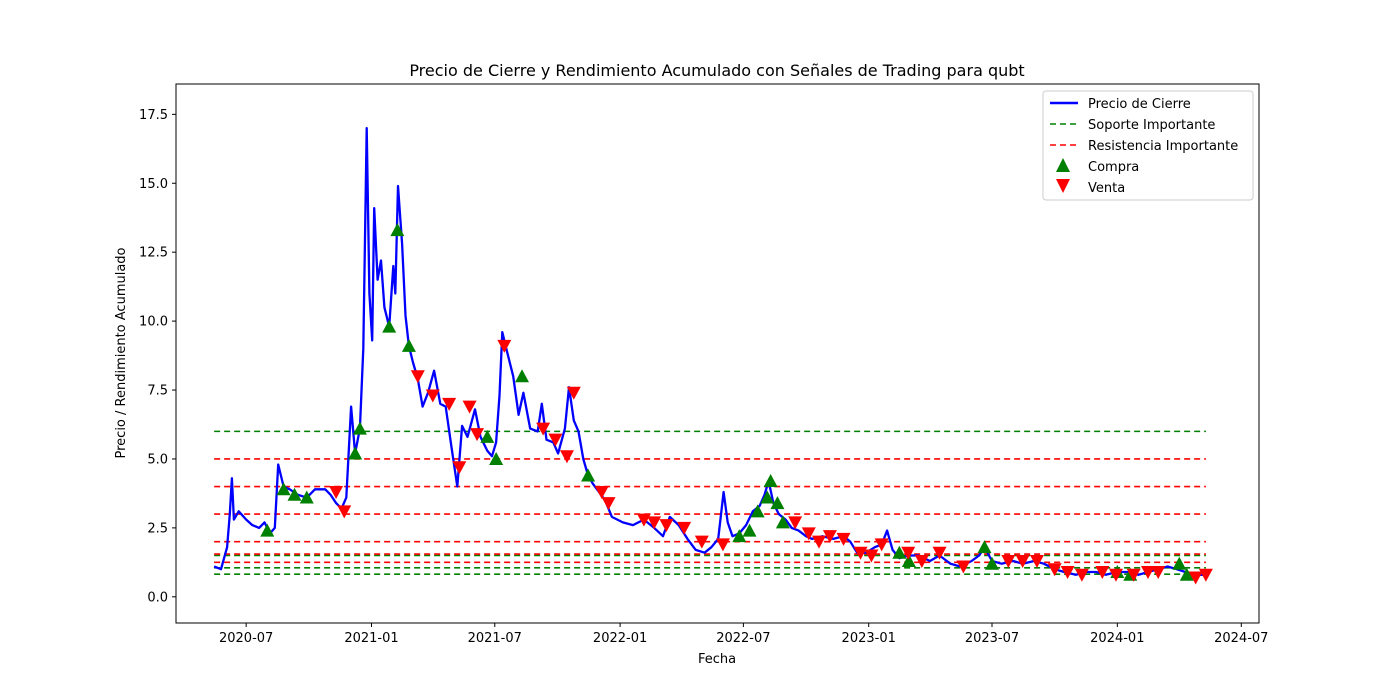  What do you see at coordinates (1163, 146) in the screenshot?
I see `legend-label-resistance: Resistencia Importante` at bounding box center [1163, 146].